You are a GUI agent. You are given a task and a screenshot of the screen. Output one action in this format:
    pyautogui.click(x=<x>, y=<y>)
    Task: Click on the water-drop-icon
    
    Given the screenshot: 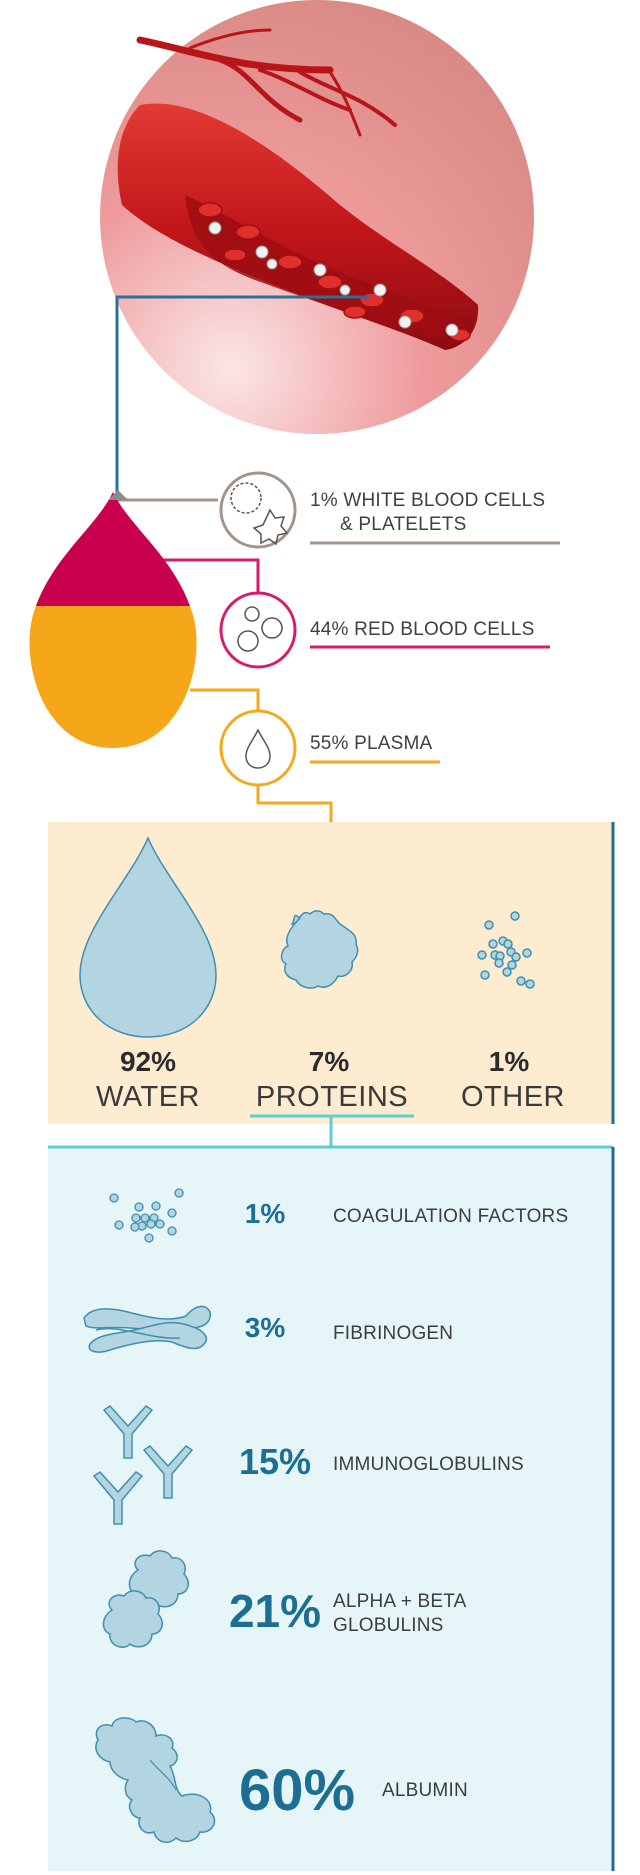 What is the action you would take?
    pyautogui.click(x=148, y=937)
    